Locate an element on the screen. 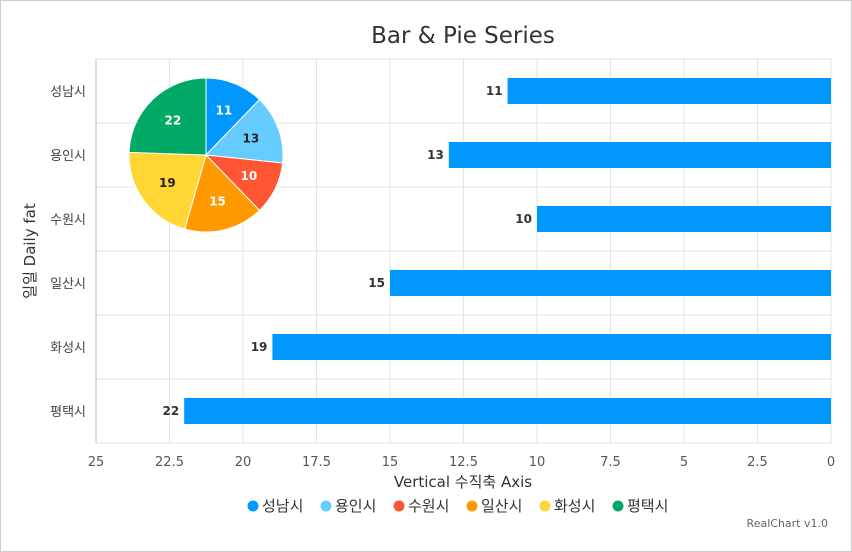  bar-data-label: 22 is located at coordinates (170, 411).